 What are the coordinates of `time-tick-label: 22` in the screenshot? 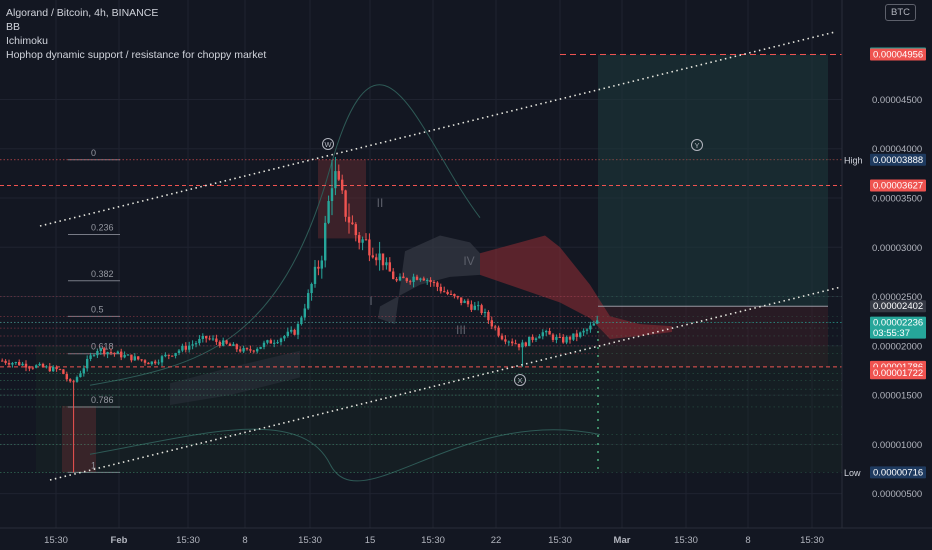 It's located at (496, 540).